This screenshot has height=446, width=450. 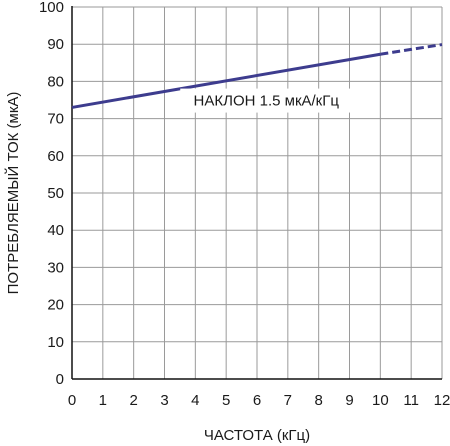 What do you see at coordinates (55, 156) in the screenshot?
I see `y-tick-label: 60` at bounding box center [55, 156].